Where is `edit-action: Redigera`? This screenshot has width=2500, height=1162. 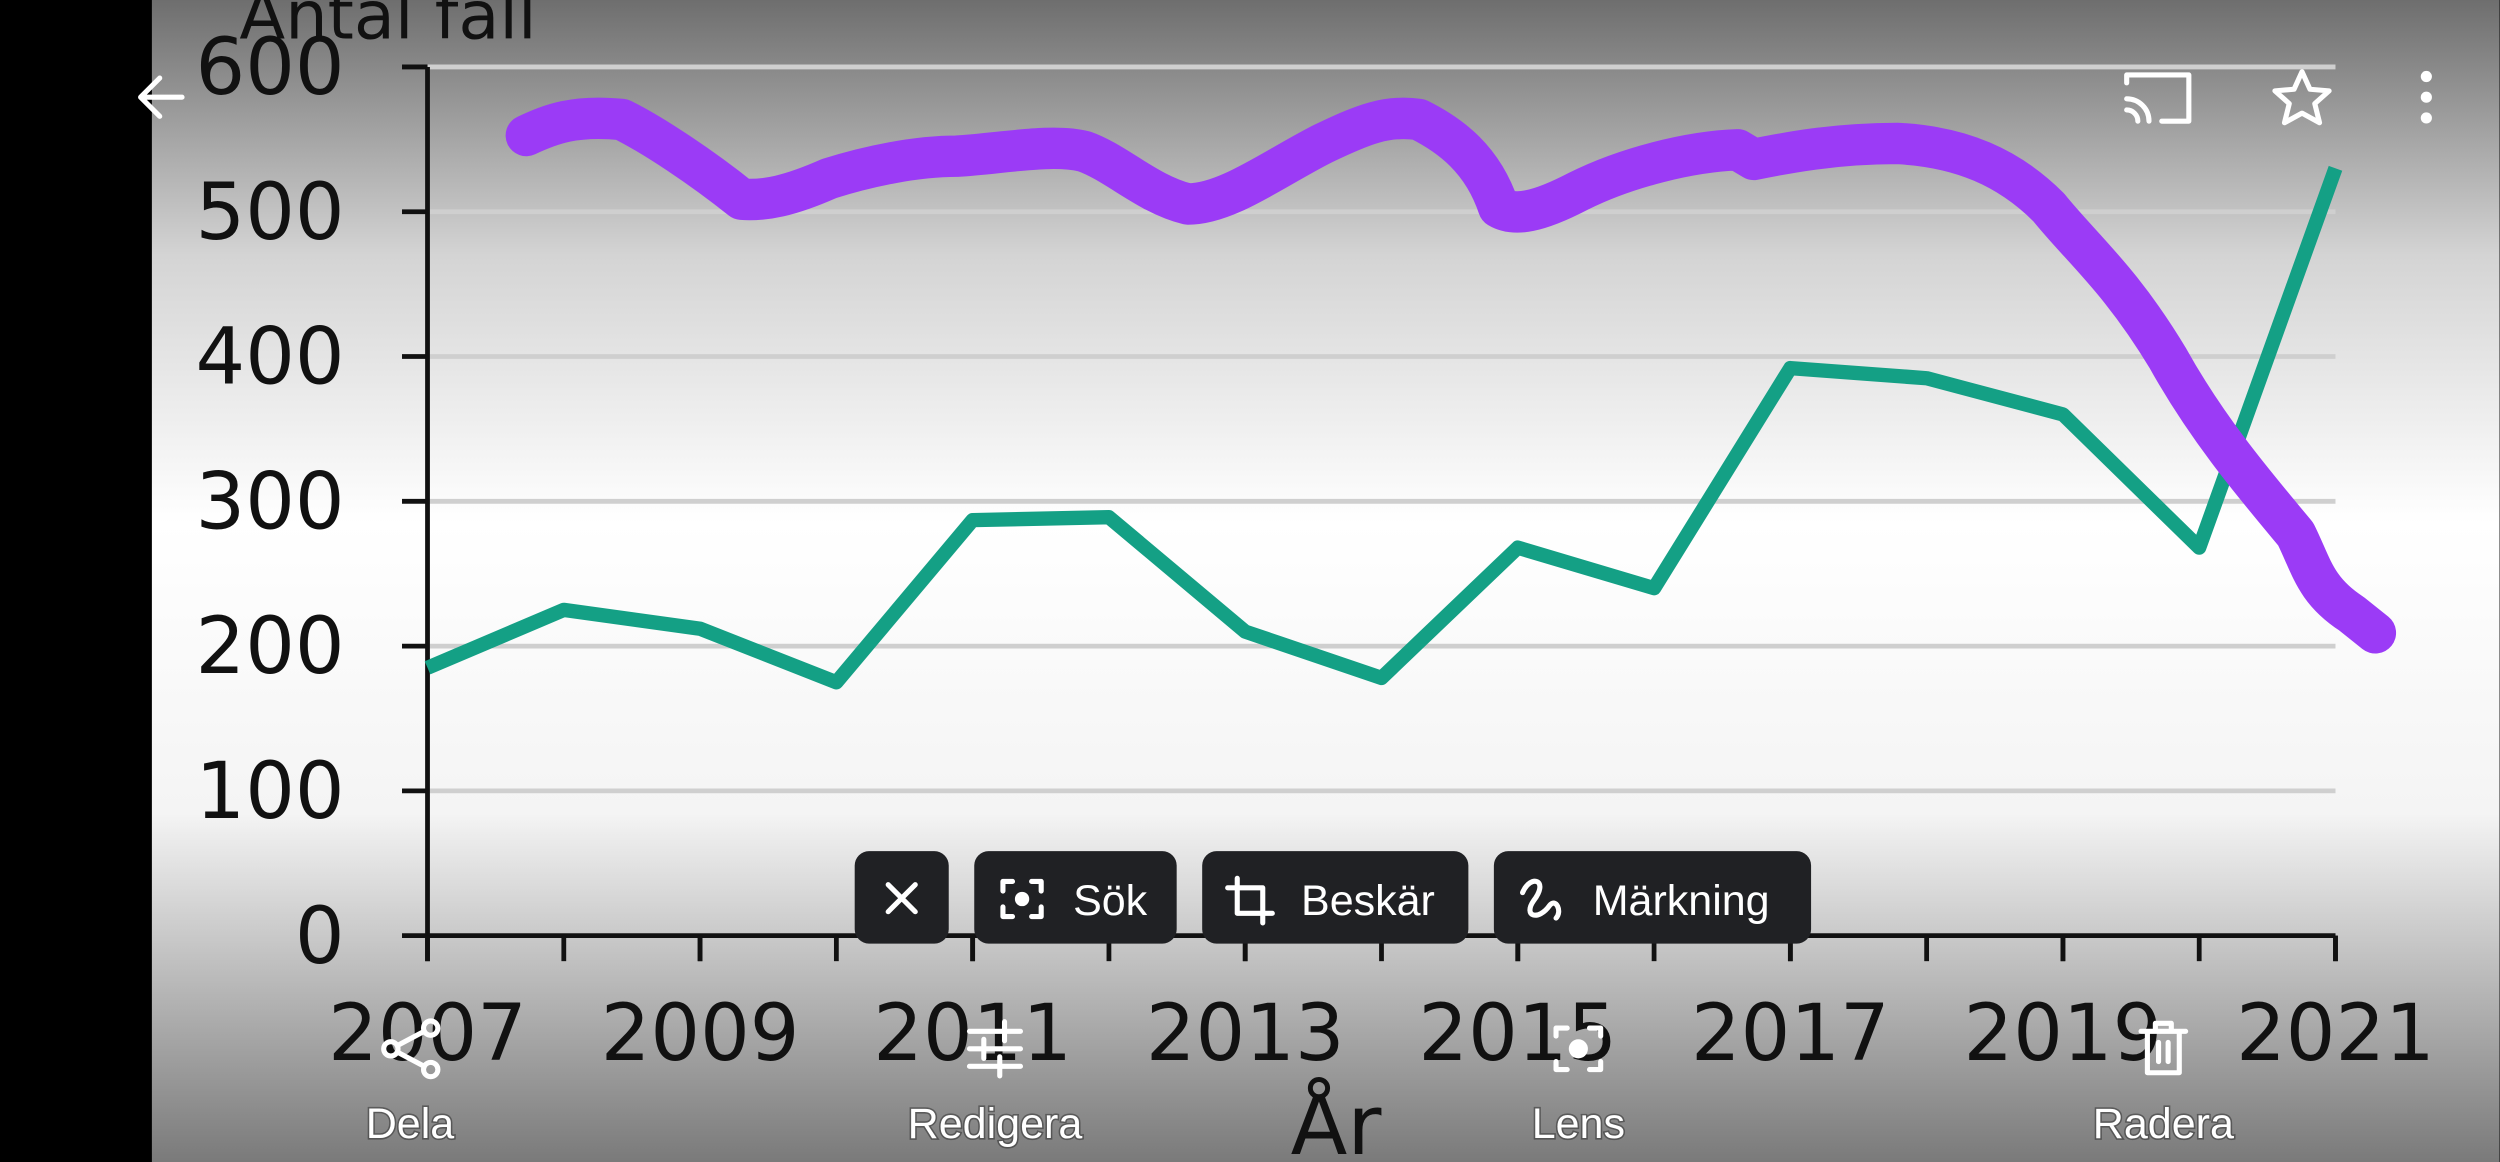 edit-action: Redigera is located at coordinates (995, 1084).